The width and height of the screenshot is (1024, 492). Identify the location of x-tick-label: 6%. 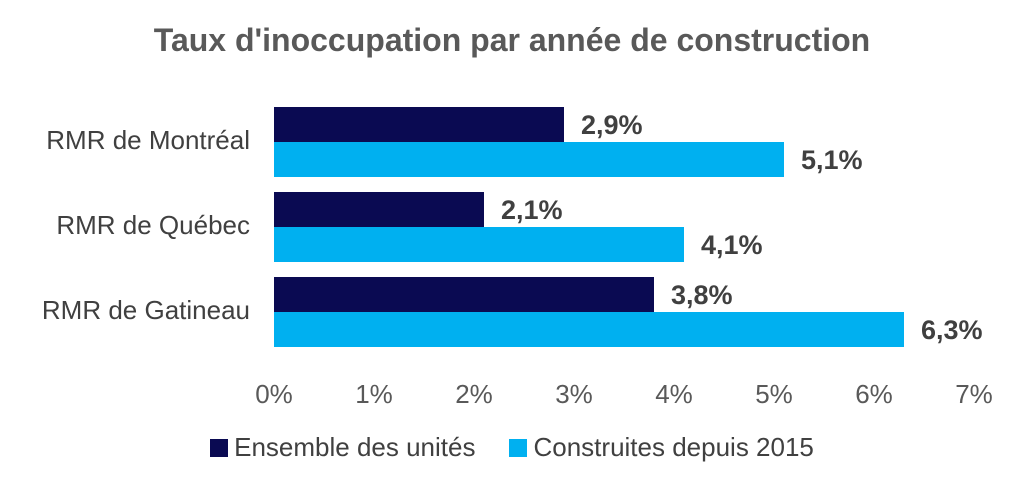
(874, 394).